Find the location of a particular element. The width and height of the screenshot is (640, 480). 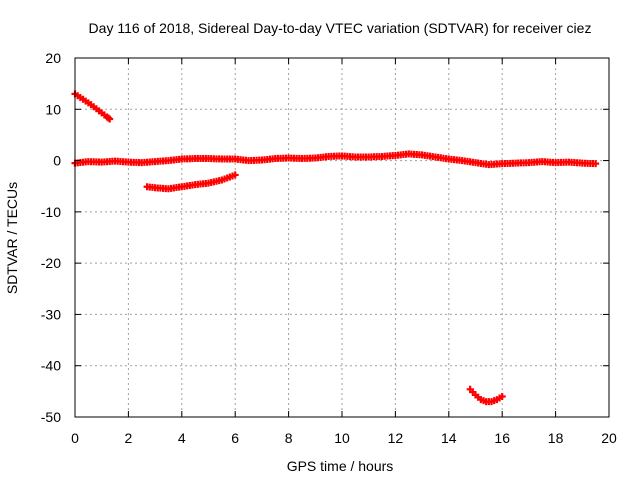

y-tick-label: 10 is located at coordinates (53, 109).